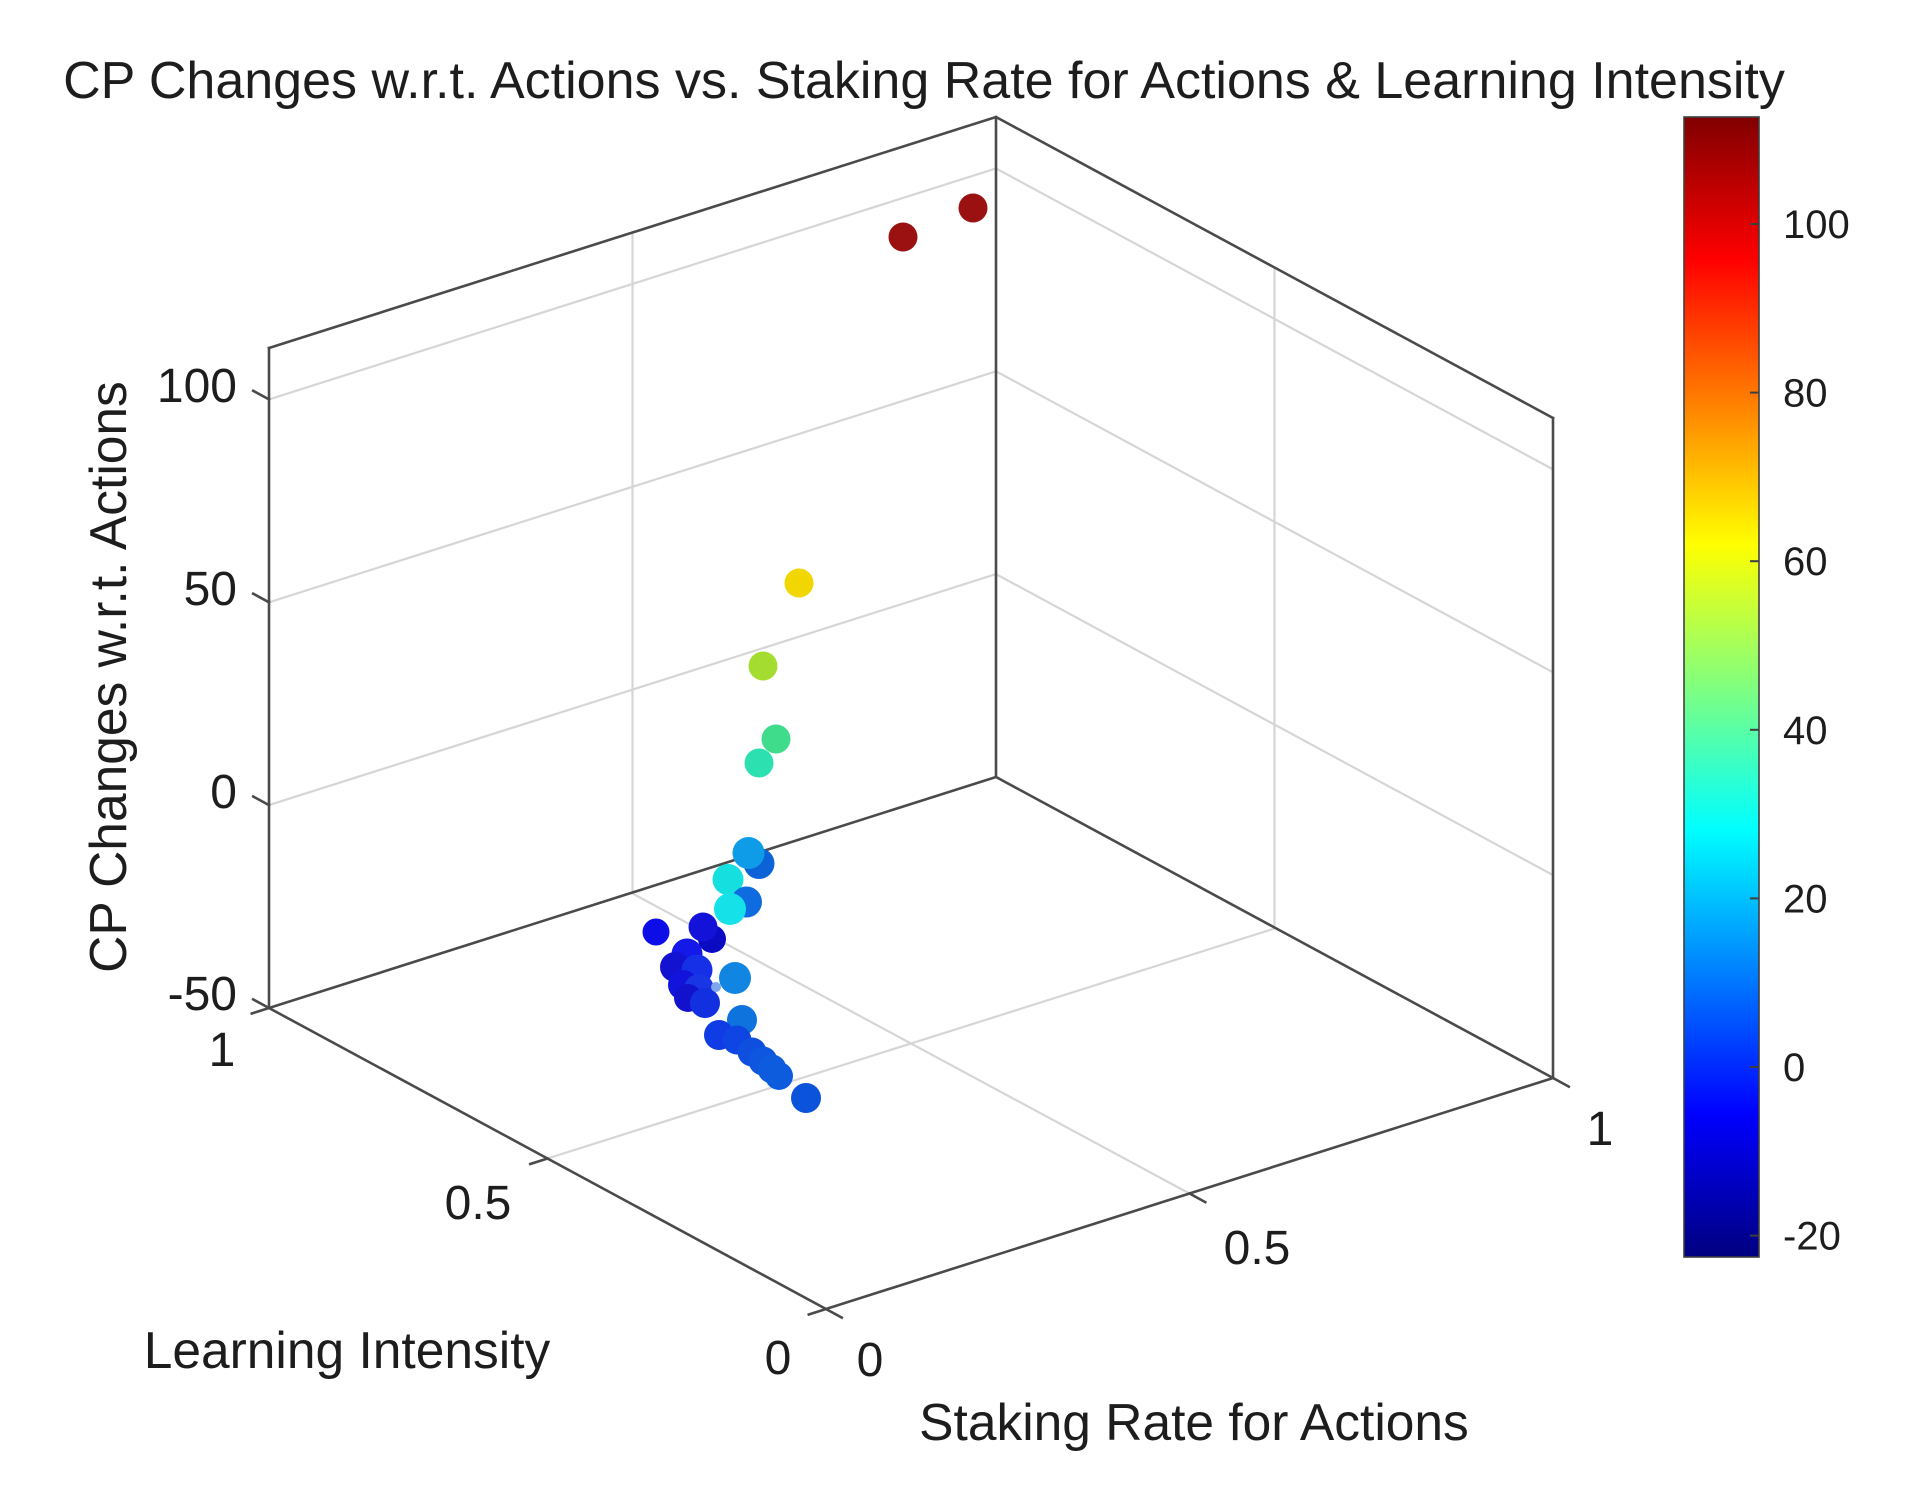  I want to click on svg-text: -20, so click(1812, 1237).